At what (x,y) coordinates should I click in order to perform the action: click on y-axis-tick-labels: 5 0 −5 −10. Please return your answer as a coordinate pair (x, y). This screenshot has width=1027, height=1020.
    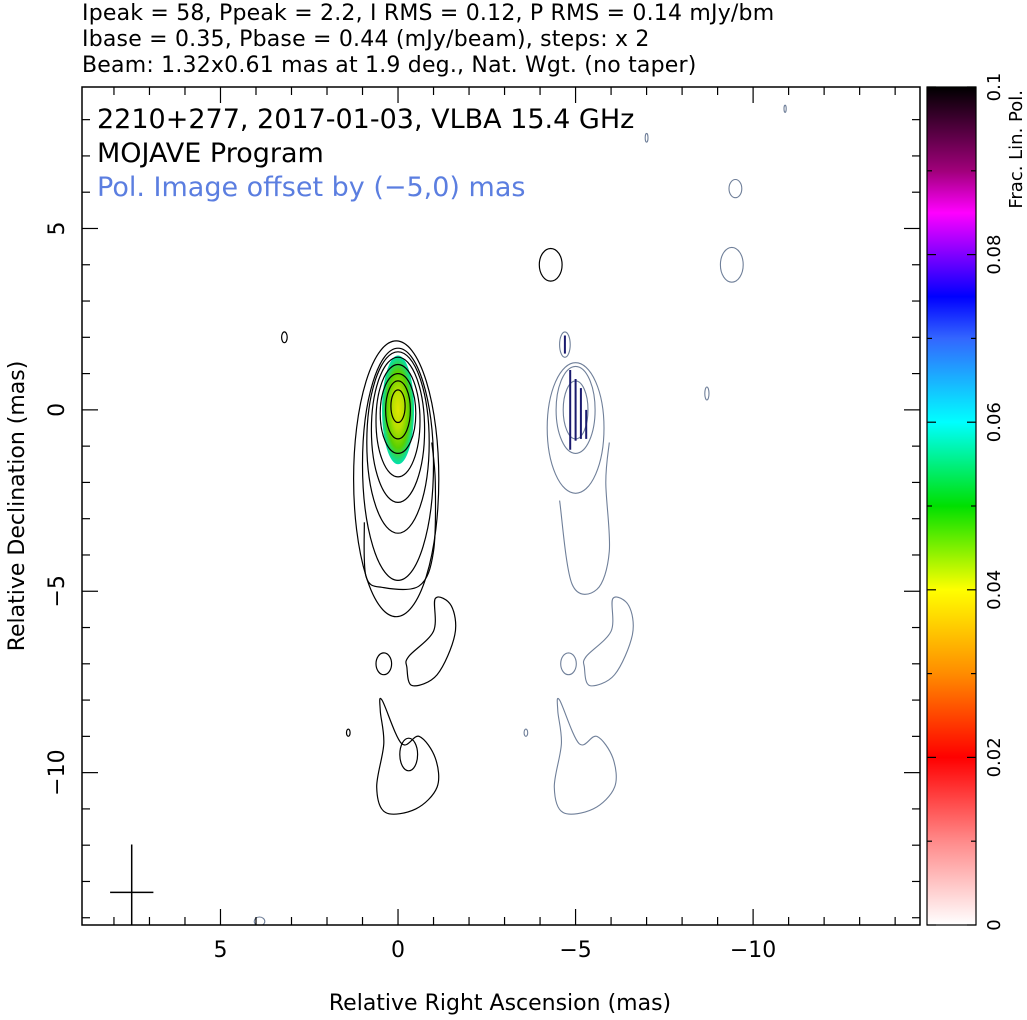
    Looking at the image, I should click on (57, 509).